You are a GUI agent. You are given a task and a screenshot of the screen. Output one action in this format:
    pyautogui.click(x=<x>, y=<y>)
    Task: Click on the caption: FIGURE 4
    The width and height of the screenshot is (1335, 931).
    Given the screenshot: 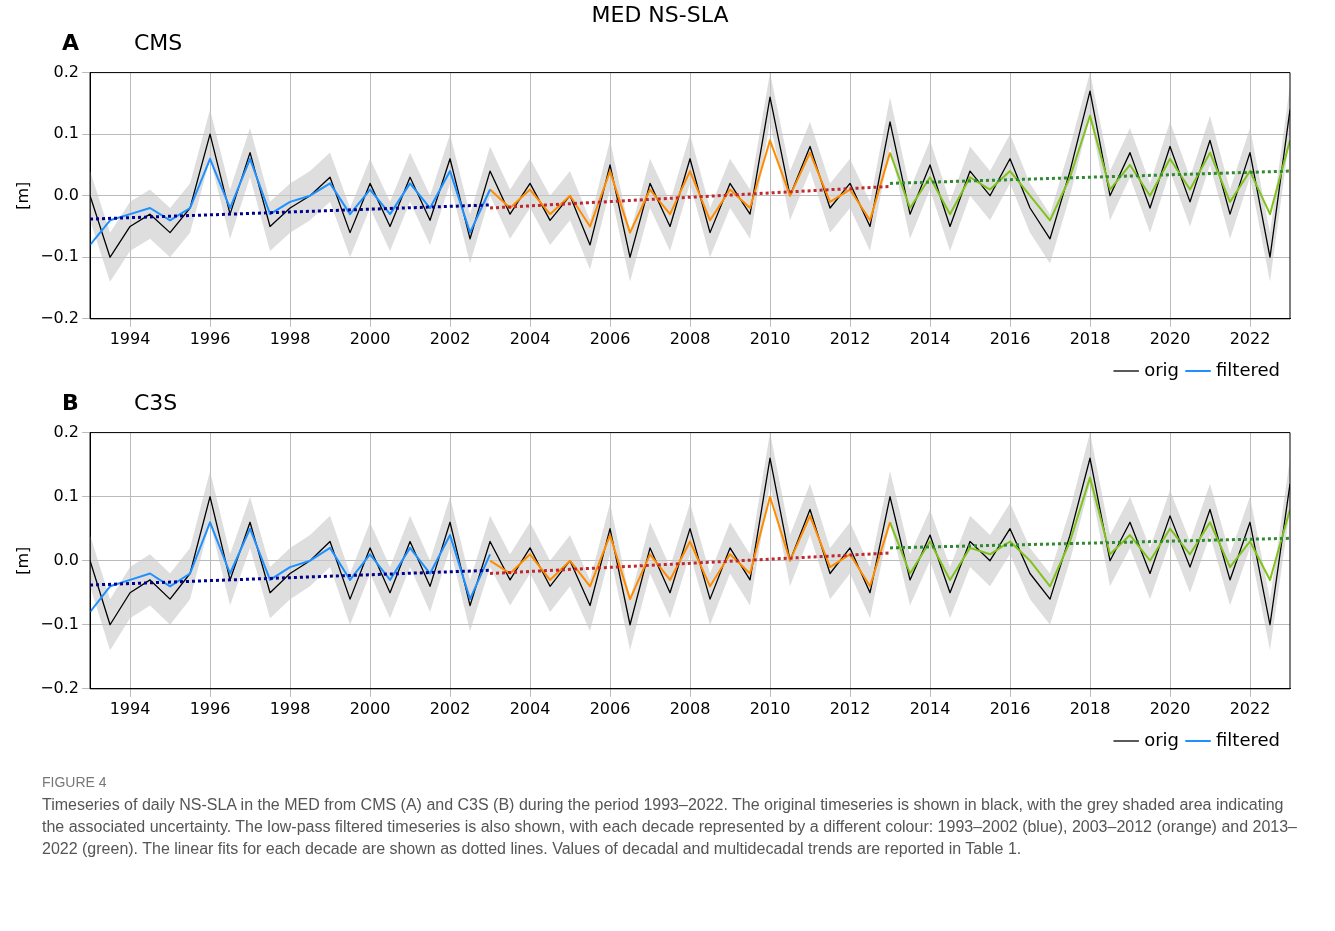 What is the action you would take?
    pyautogui.click(x=75, y=782)
    